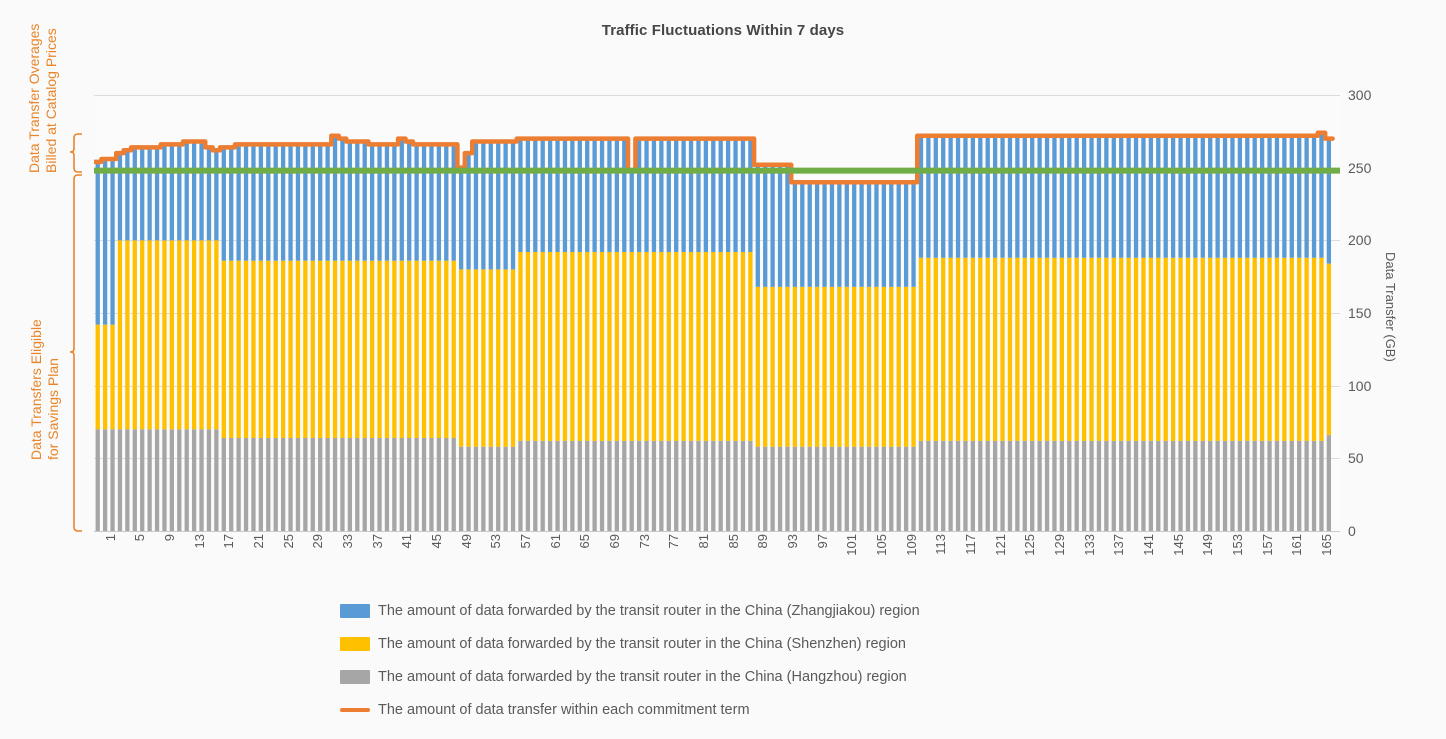 The image size is (1446, 739). Describe the element at coordinates (941, 544) in the screenshot. I see `x-tick-113: 113` at that location.